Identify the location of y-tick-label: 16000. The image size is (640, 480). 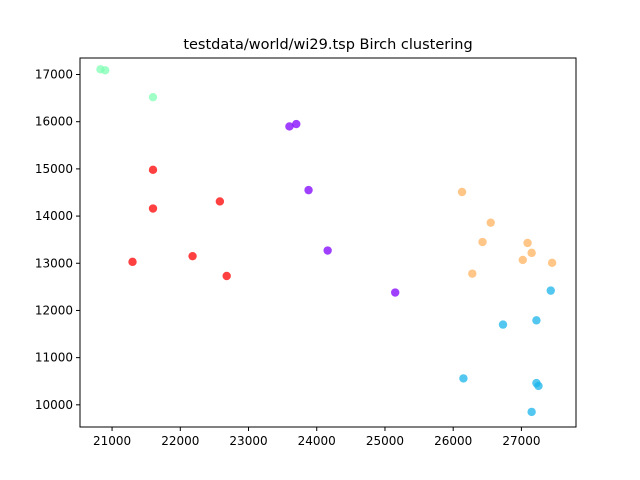
(54, 122).